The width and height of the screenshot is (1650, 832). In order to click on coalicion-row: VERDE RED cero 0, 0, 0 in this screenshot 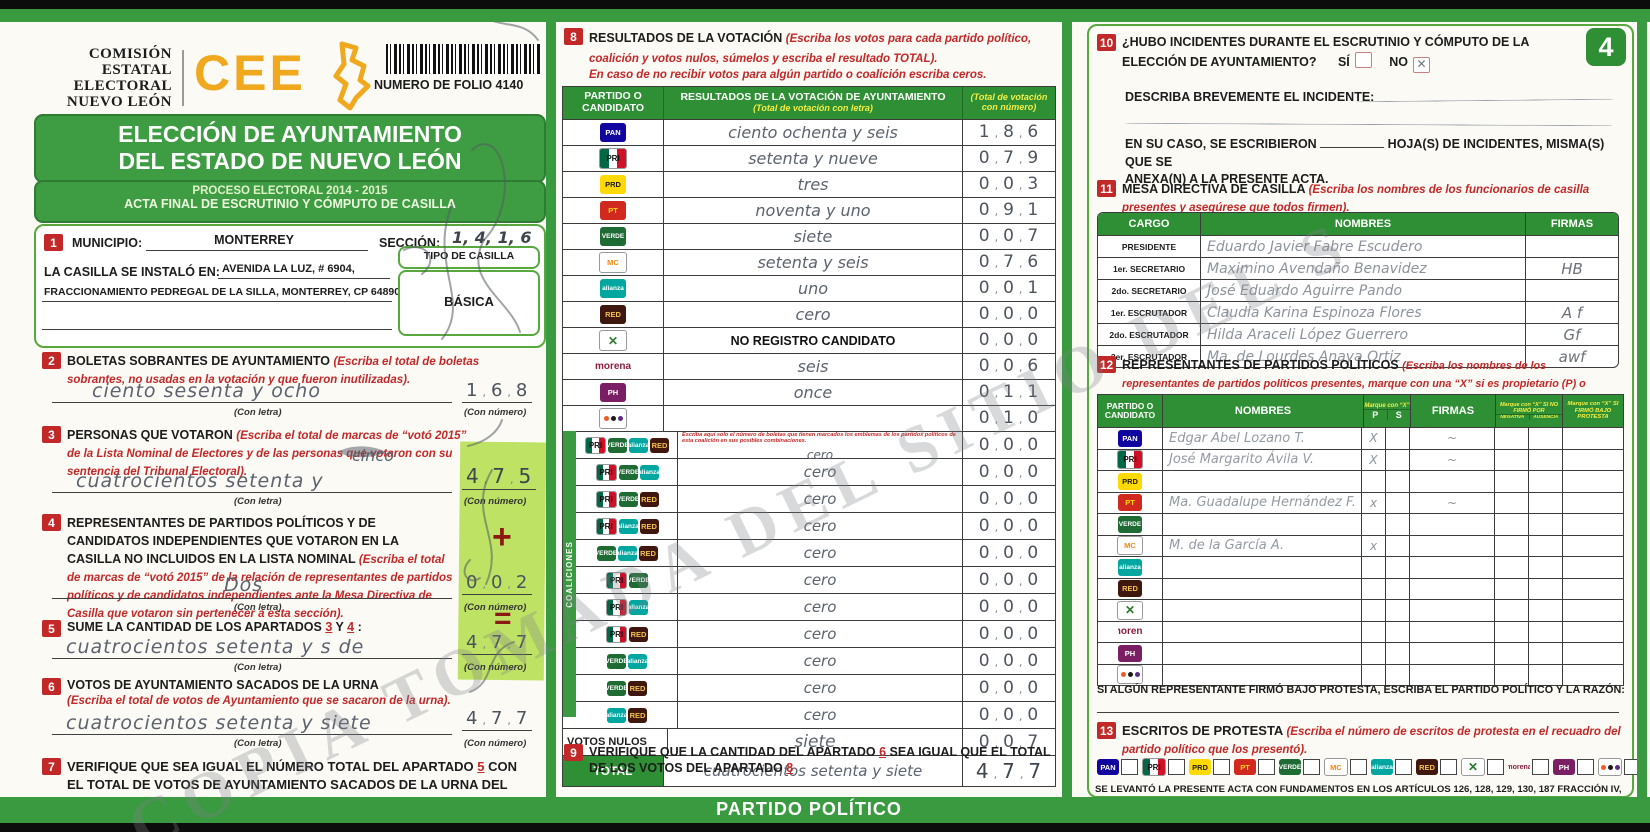, I will do `click(809, 687)`.